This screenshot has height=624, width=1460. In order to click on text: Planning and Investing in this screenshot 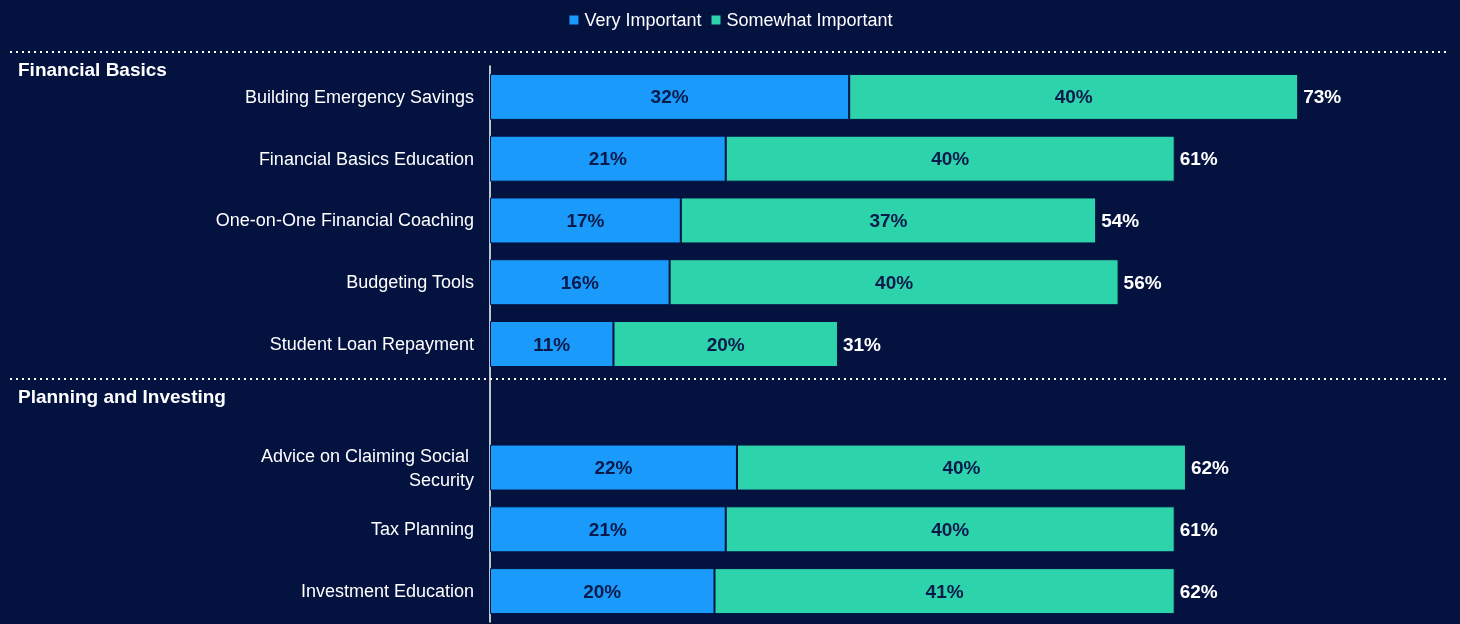, I will do `click(122, 396)`.